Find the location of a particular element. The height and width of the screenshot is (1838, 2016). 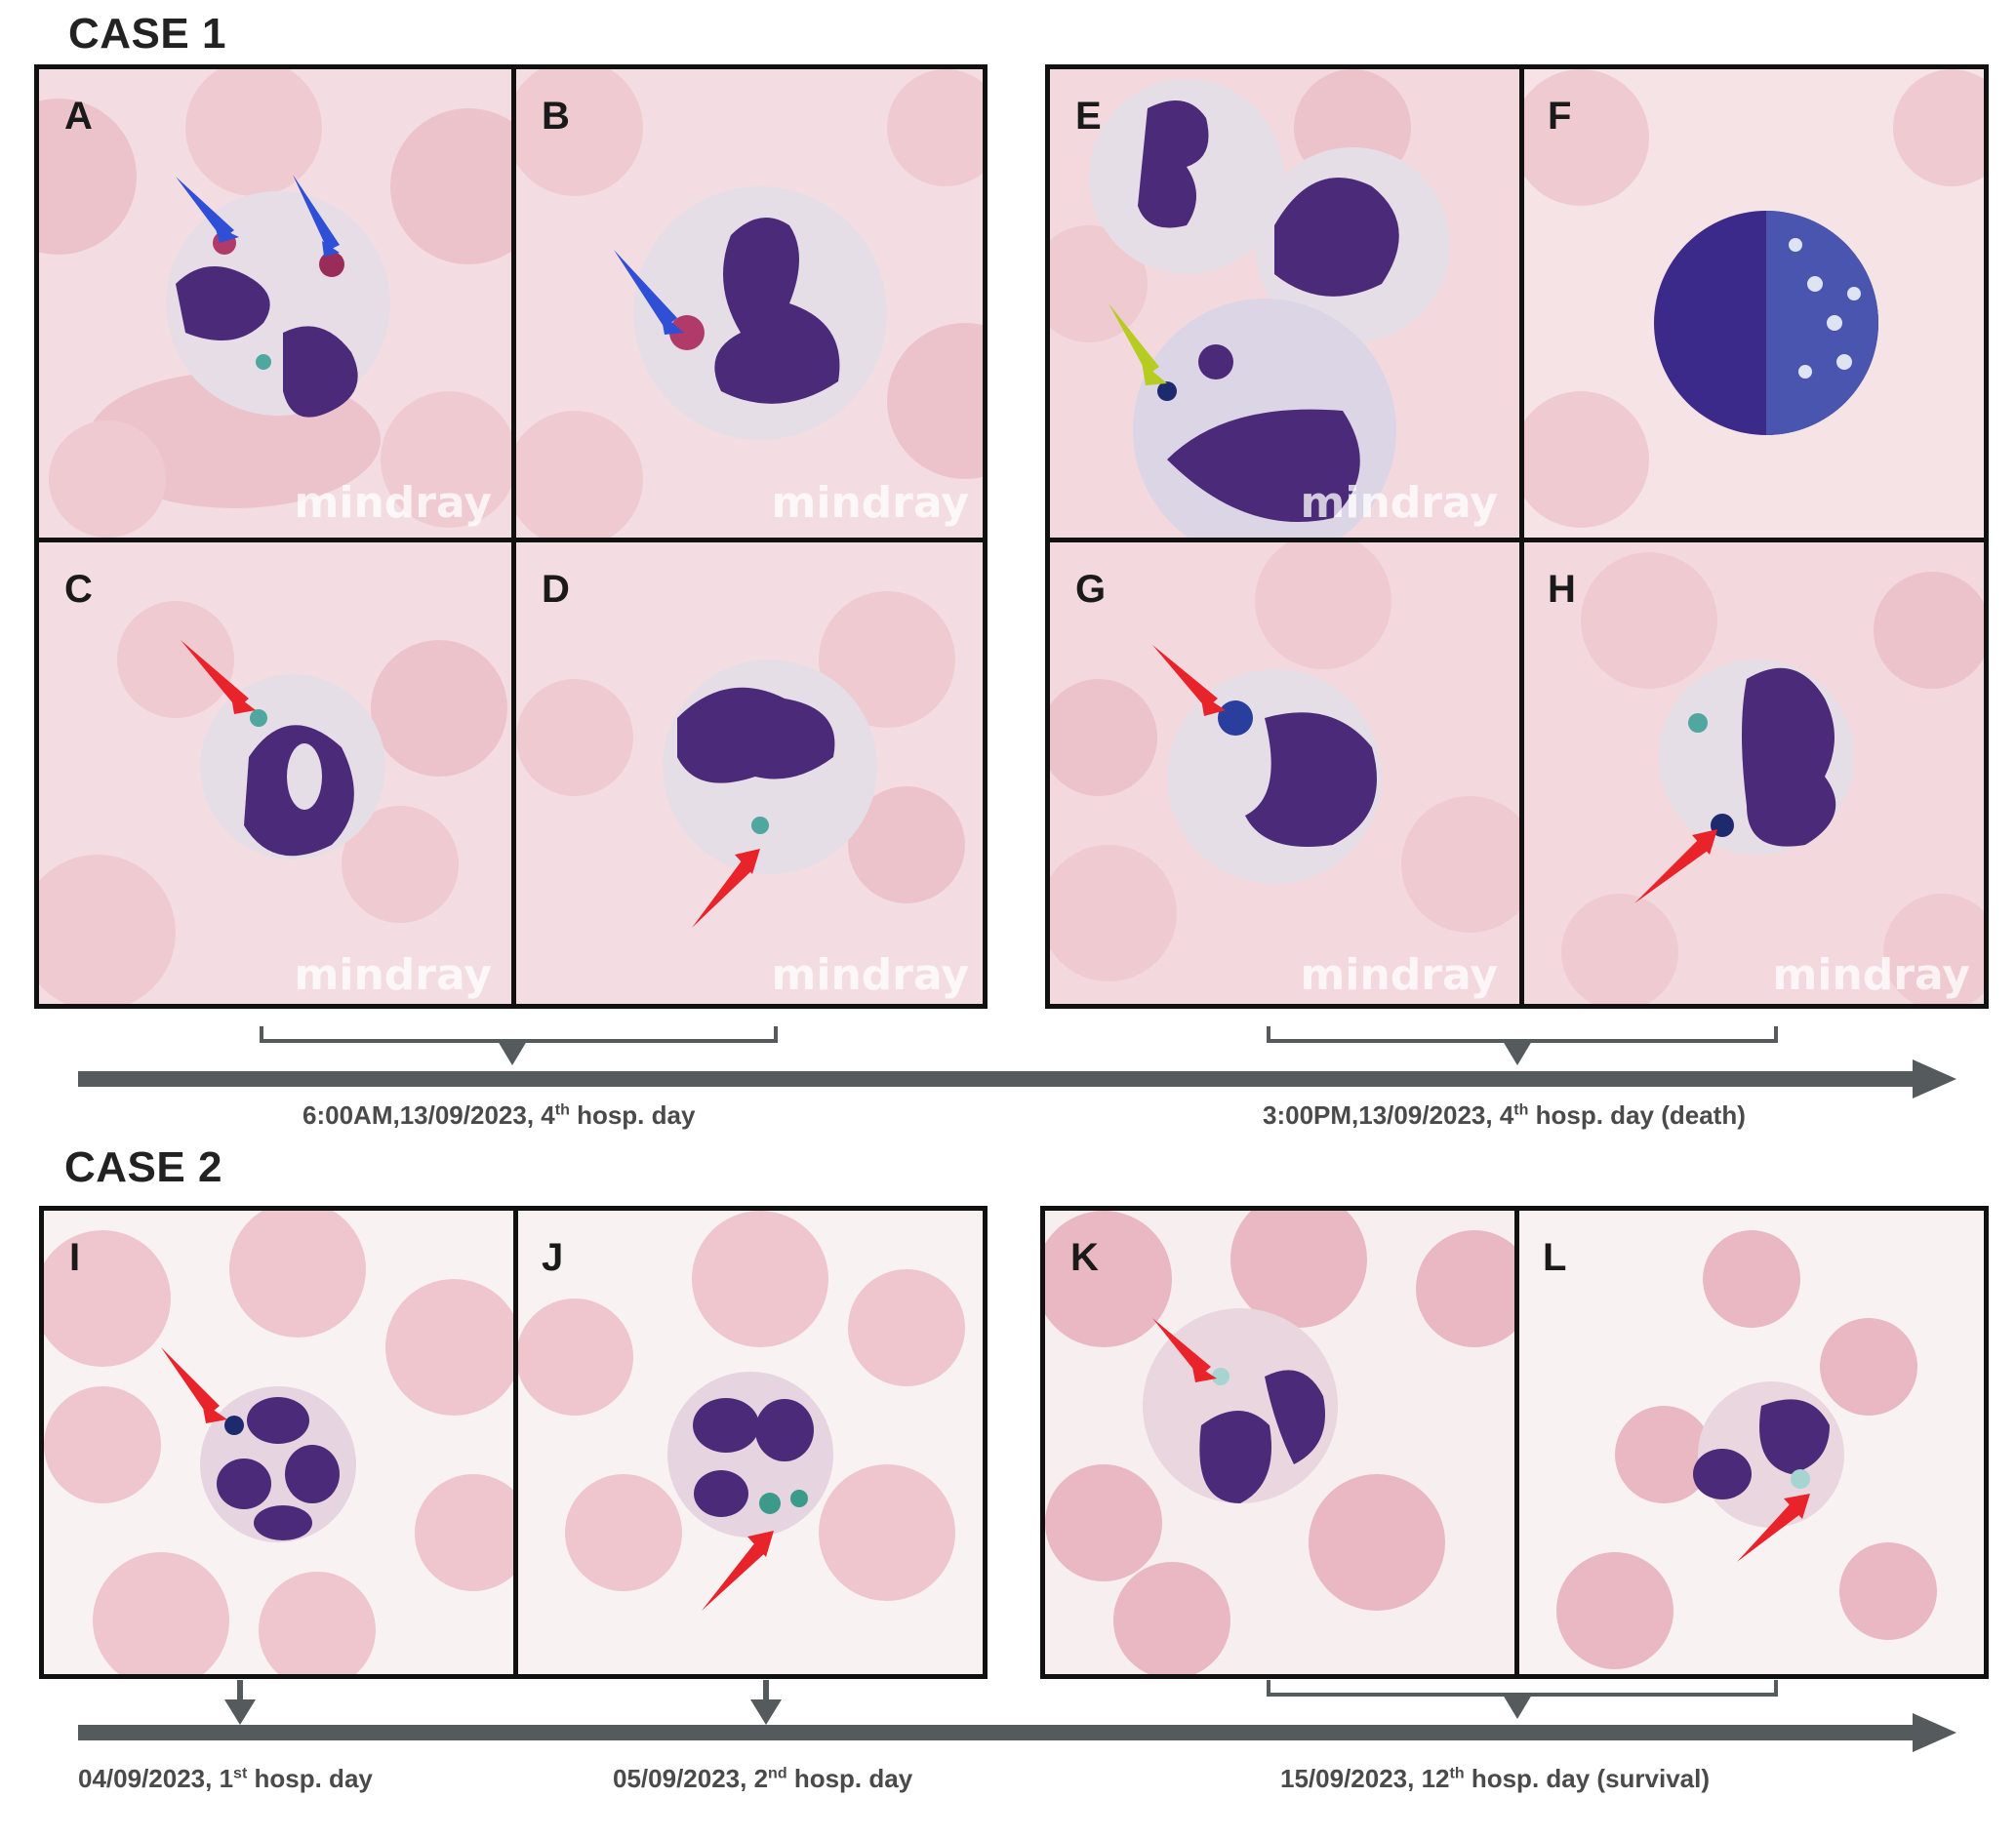

panel-g-micrograph is located at coordinates (1285, 762).